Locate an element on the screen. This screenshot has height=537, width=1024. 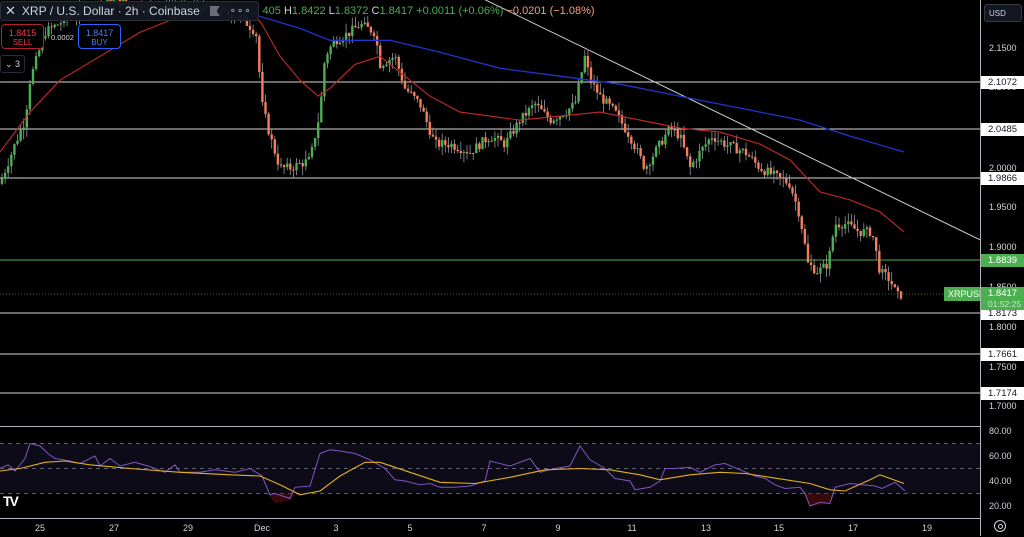
pane-separator is located at coordinates (512, 426).